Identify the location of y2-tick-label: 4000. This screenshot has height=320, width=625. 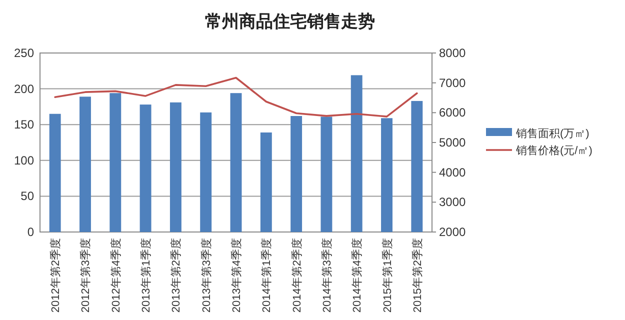
(452, 172).